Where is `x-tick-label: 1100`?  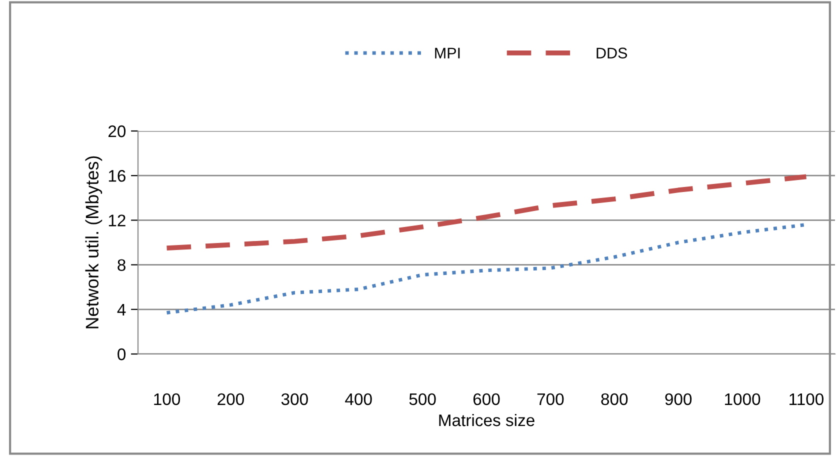
x-tick-label: 1100 is located at coordinates (807, 399).